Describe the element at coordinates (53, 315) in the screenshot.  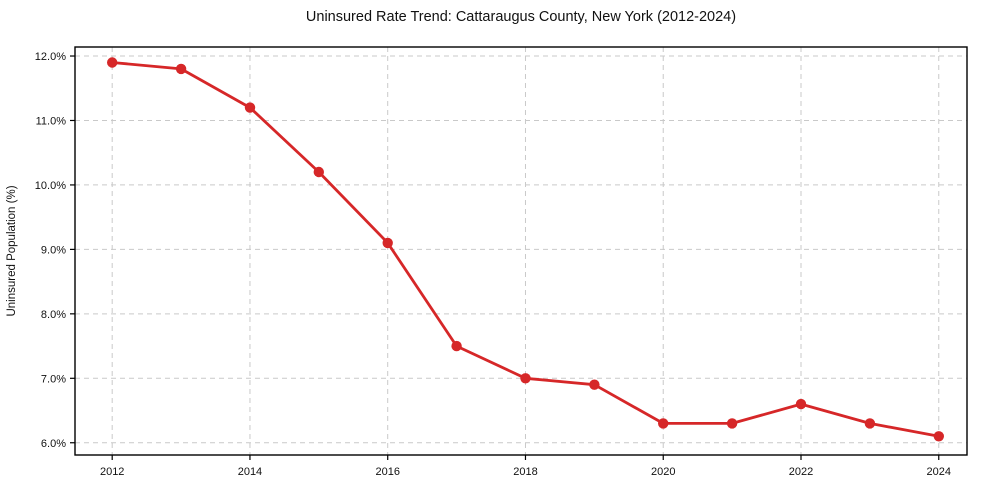
I see `y-tick-label: 8.0%` at that location.